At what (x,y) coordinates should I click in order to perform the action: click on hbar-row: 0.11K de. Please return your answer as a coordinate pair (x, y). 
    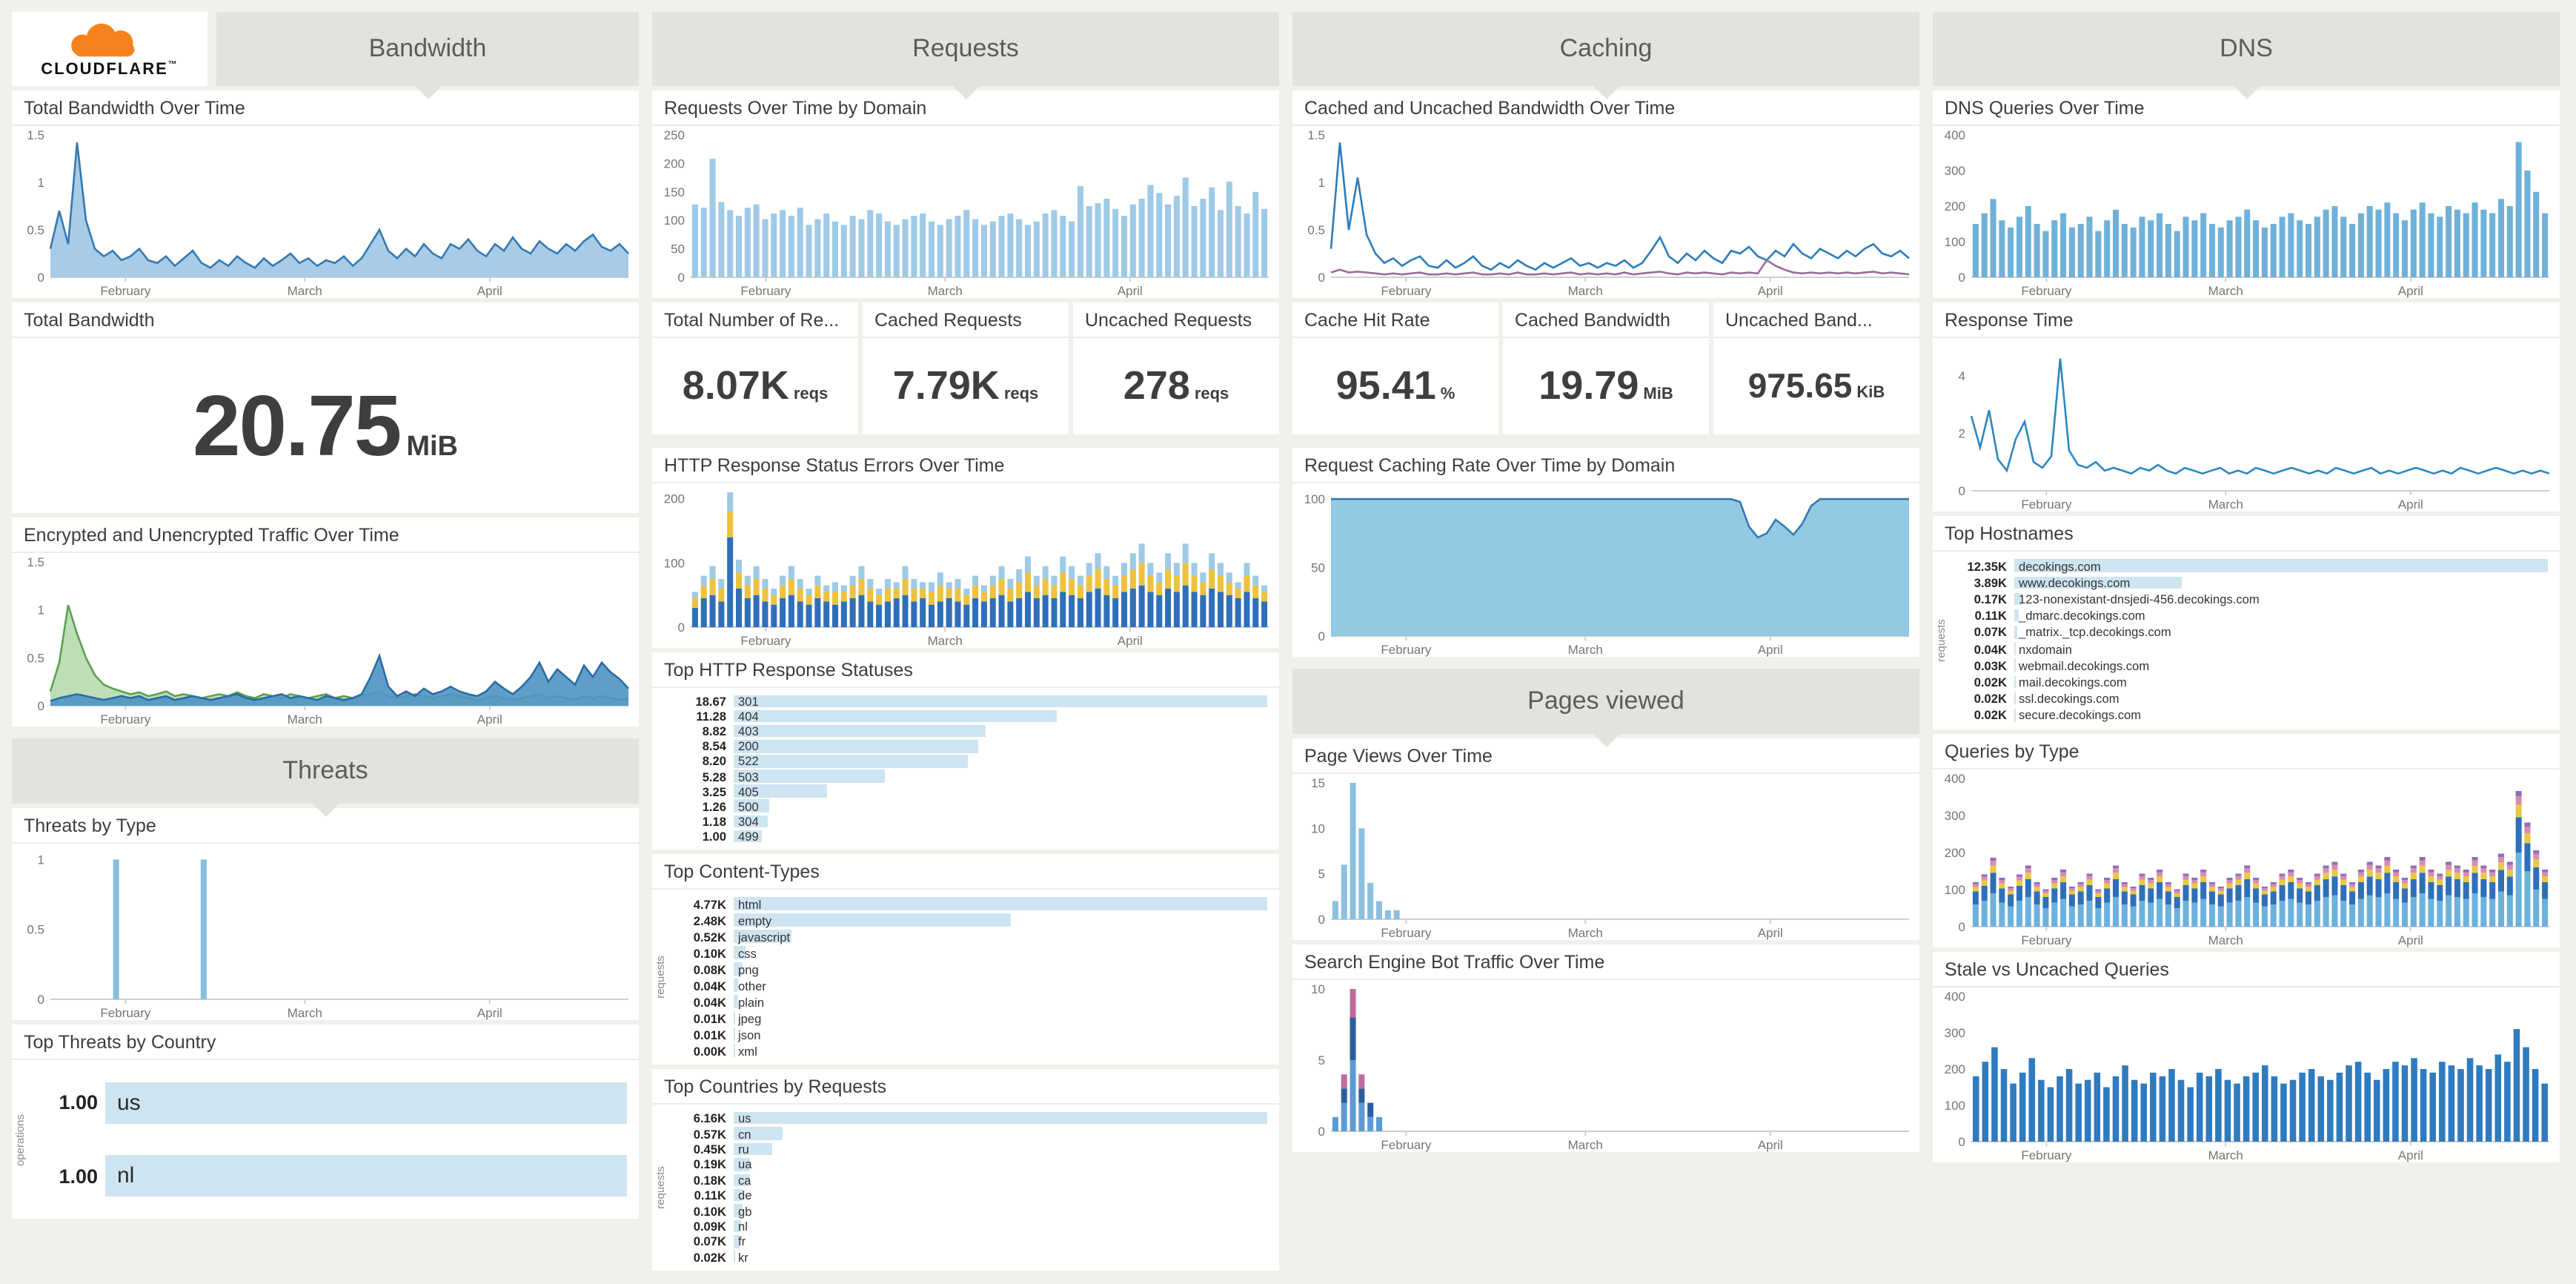
    Looking at the image, I should click on (970, 1195).